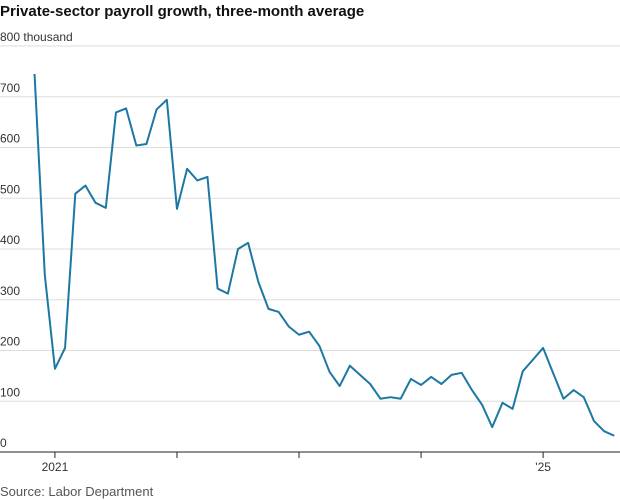 The width and height of the screenshot is (620, 500). What do you see at coordinates (10, 342) in the screenshot?
I see `y-tick-label: 200` at bounding box center [10, 342].